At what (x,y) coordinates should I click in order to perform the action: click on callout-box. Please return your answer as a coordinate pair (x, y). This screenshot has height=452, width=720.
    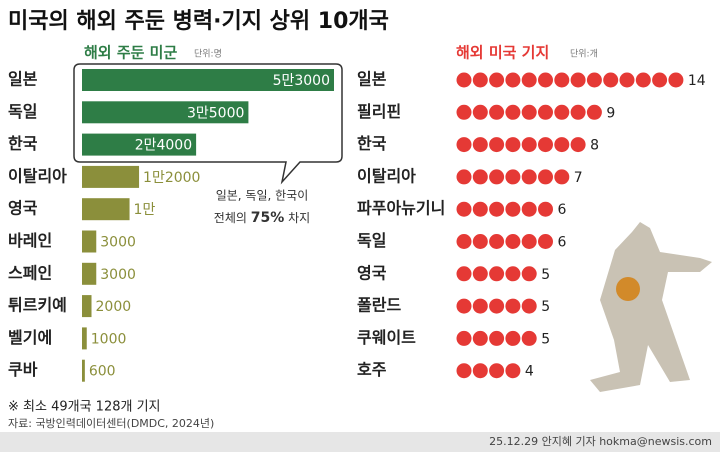
    Looking at the image, I should click on (208, 124).